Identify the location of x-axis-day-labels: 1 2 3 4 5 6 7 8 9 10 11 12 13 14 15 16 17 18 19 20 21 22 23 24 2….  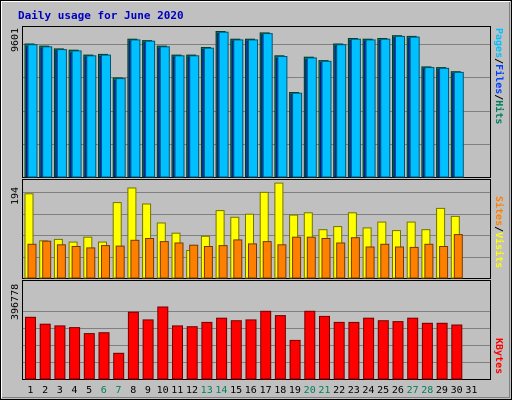
(252, 390).